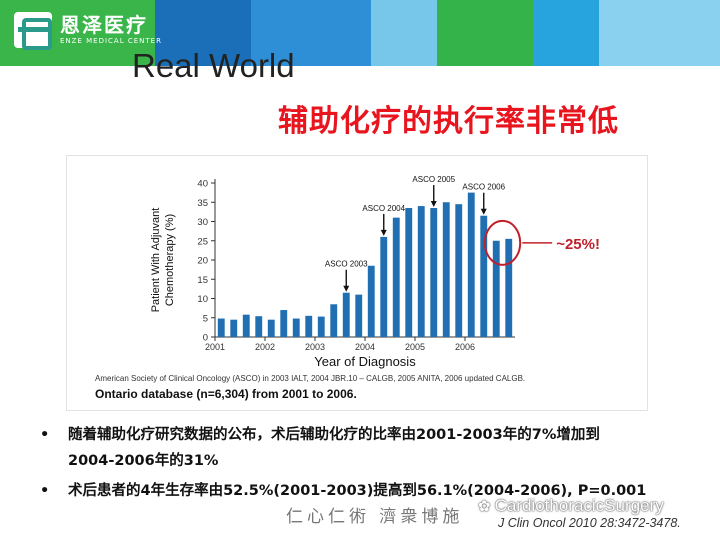 This screenshot has width=720, height=540. Describe the element at coordinates (202, 184) in the screenshot. I see `y-tick-label: 40` at that location.